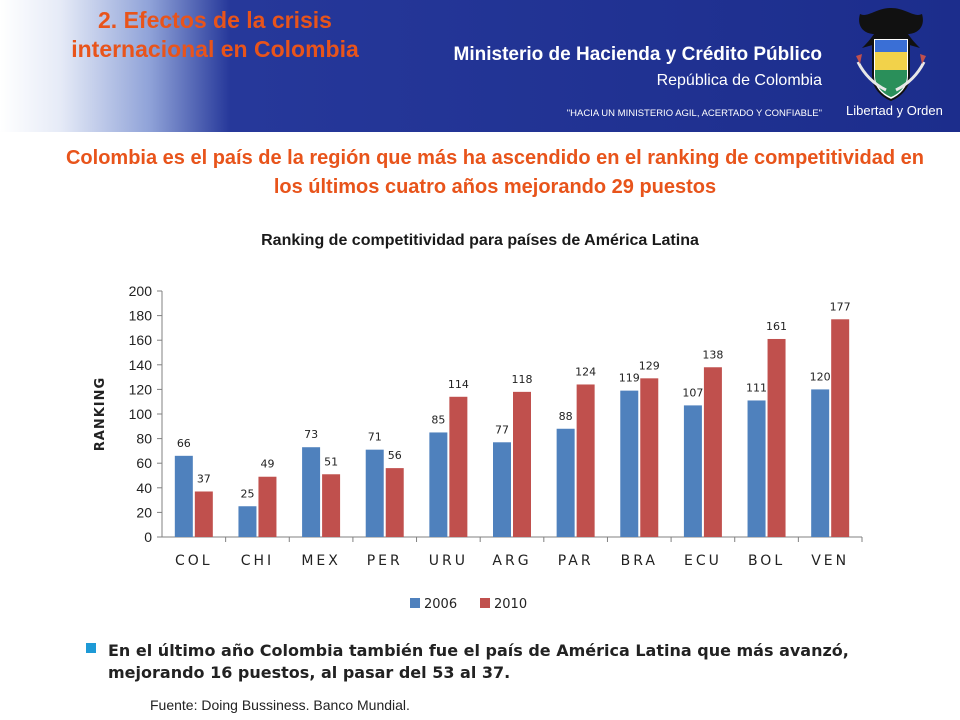 The width and height of the screenshot is (960, 720). Describe the element at coordinates (502, 429) in the screenshot. I see `data-label-2006-arg: 77` at that location.